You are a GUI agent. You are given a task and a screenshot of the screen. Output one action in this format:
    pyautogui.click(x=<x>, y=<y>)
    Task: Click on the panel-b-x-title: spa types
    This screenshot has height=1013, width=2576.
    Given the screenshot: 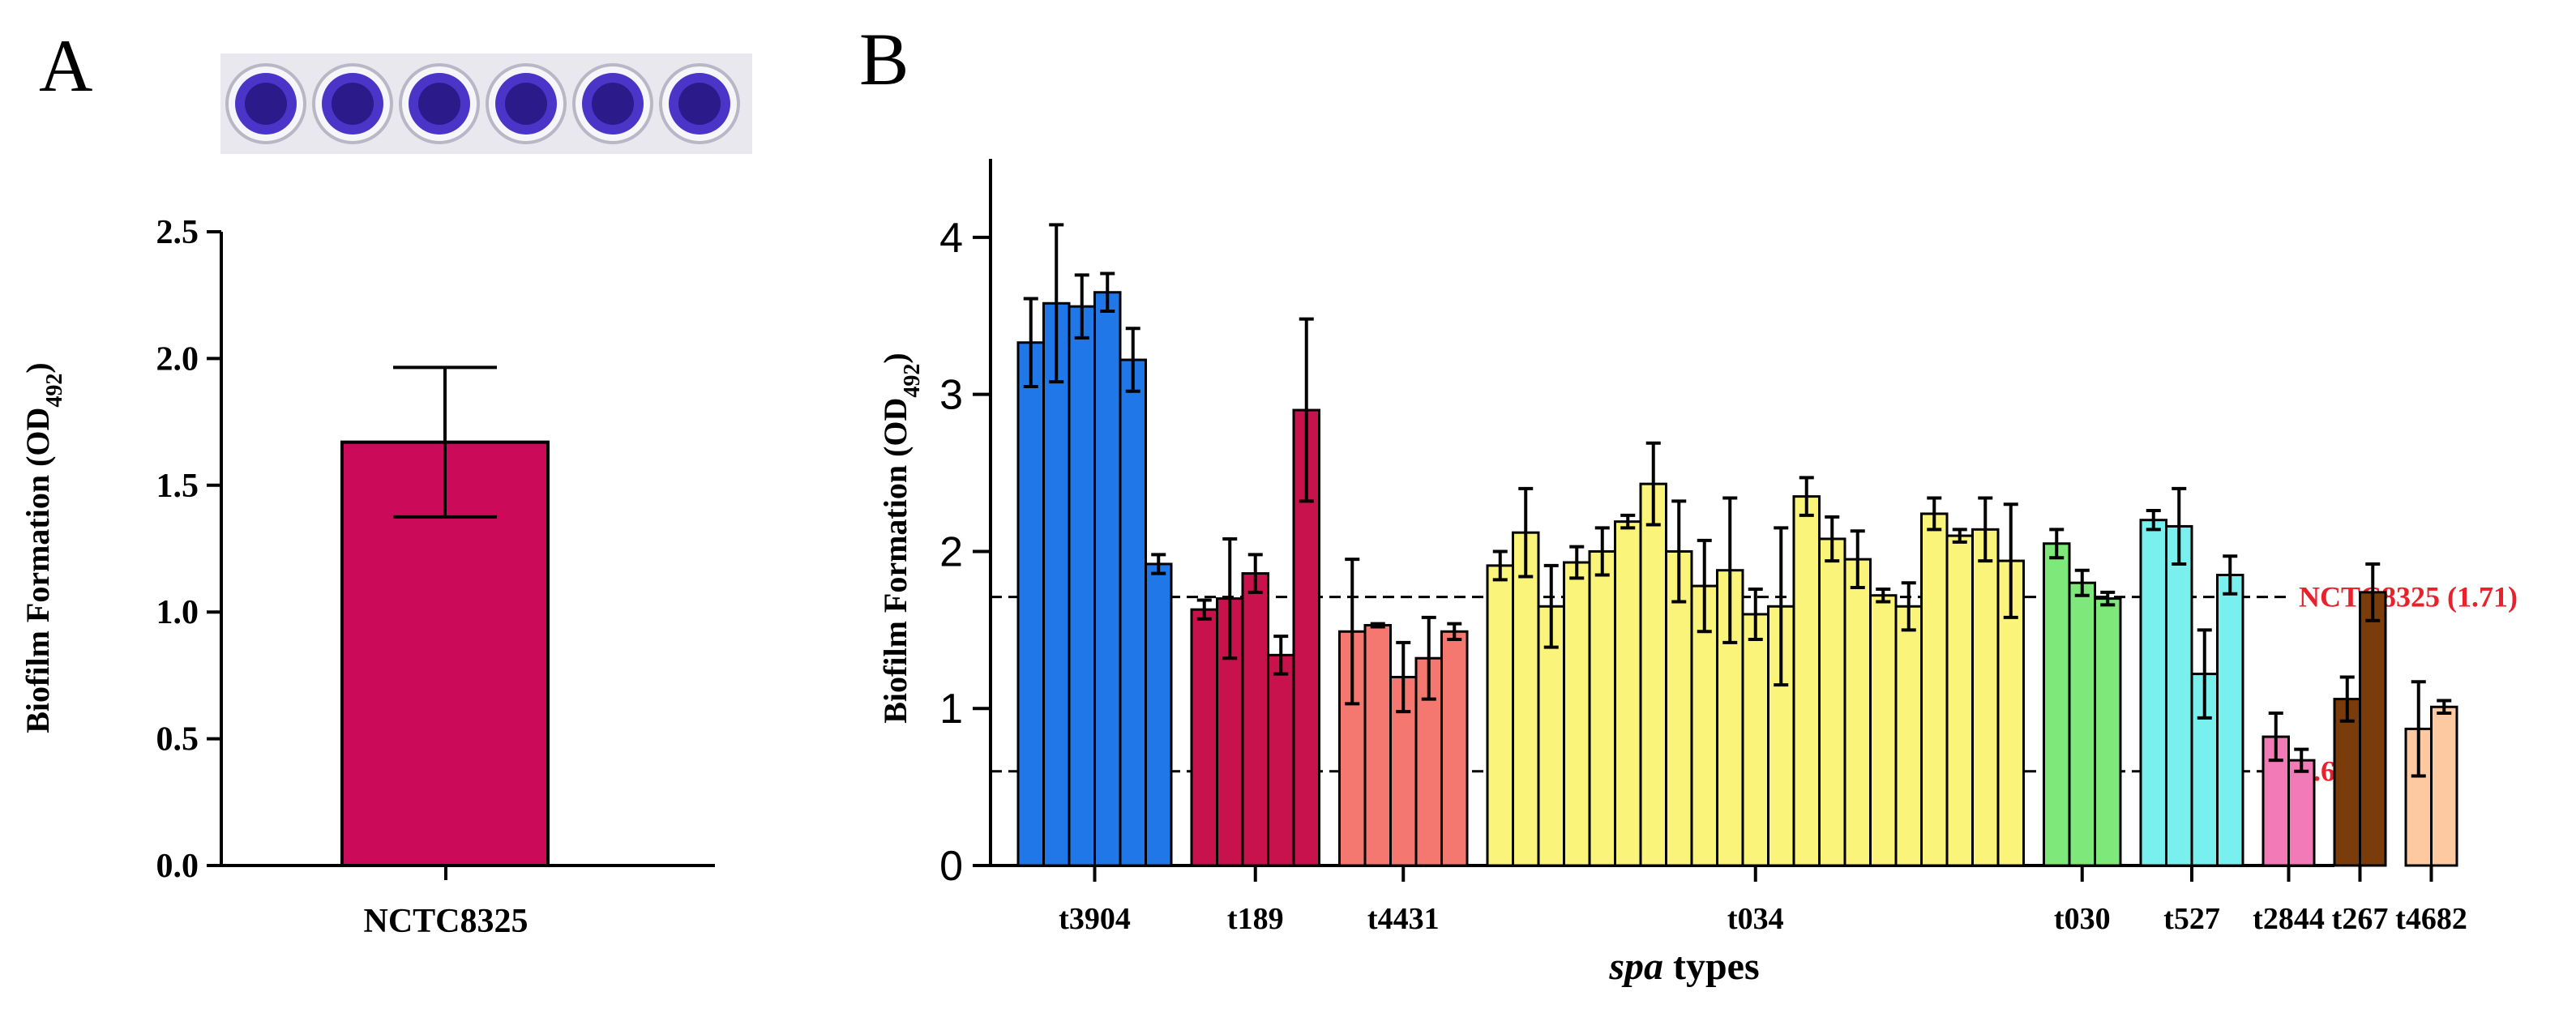 What is the action you would take?
    pyautogui.click(x=1683, y=966)
    